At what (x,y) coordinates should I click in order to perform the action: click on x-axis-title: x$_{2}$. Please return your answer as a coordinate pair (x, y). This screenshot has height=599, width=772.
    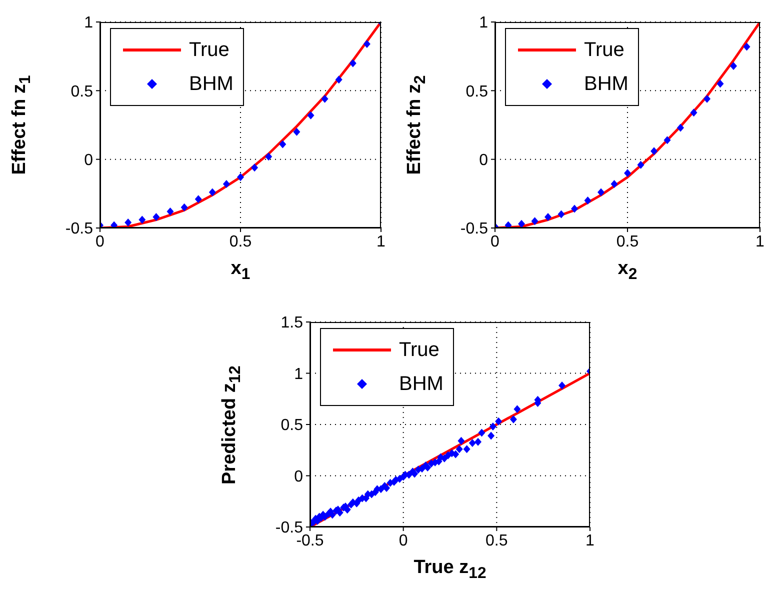
    Looking at the image, I should click on (627, 271).